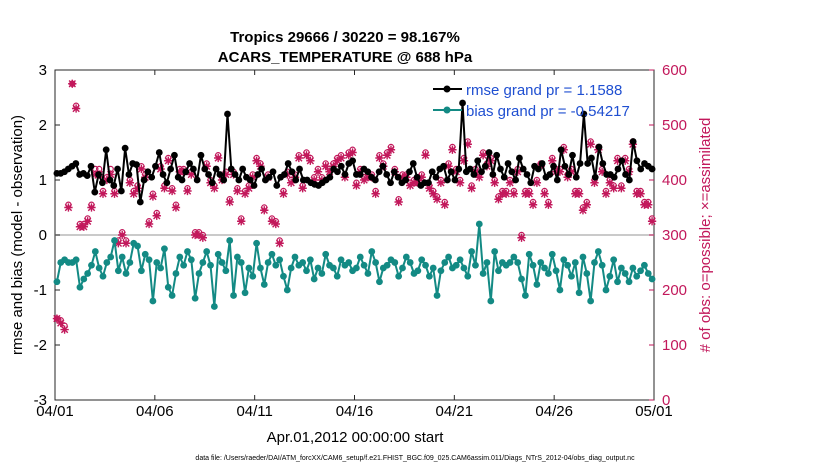  Describe the element at coordinates (17, 235) in the screenshot. I see `y-axis-label: rmse and bias (model - observation)` at that location.